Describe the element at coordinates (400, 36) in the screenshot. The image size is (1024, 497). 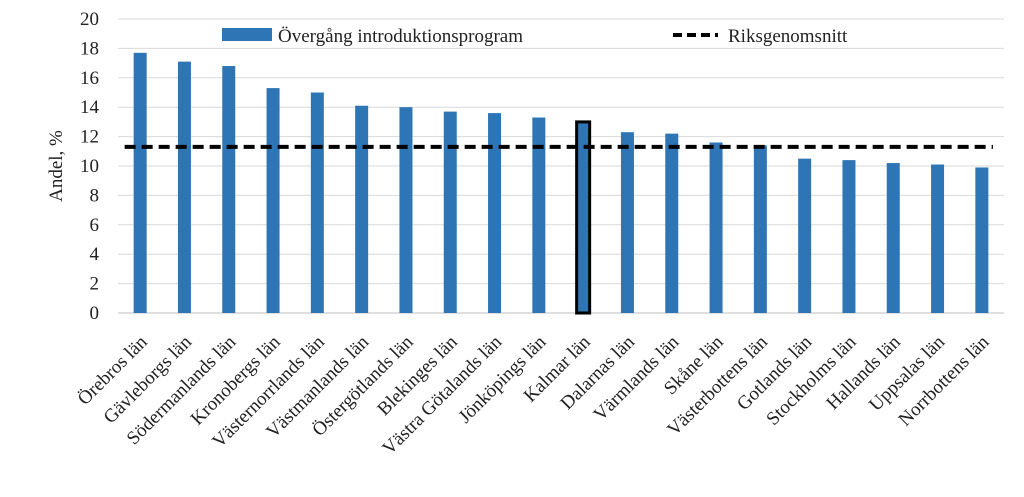
I see `legend-label-bars: Övergång introduktionsprogram` at that location.